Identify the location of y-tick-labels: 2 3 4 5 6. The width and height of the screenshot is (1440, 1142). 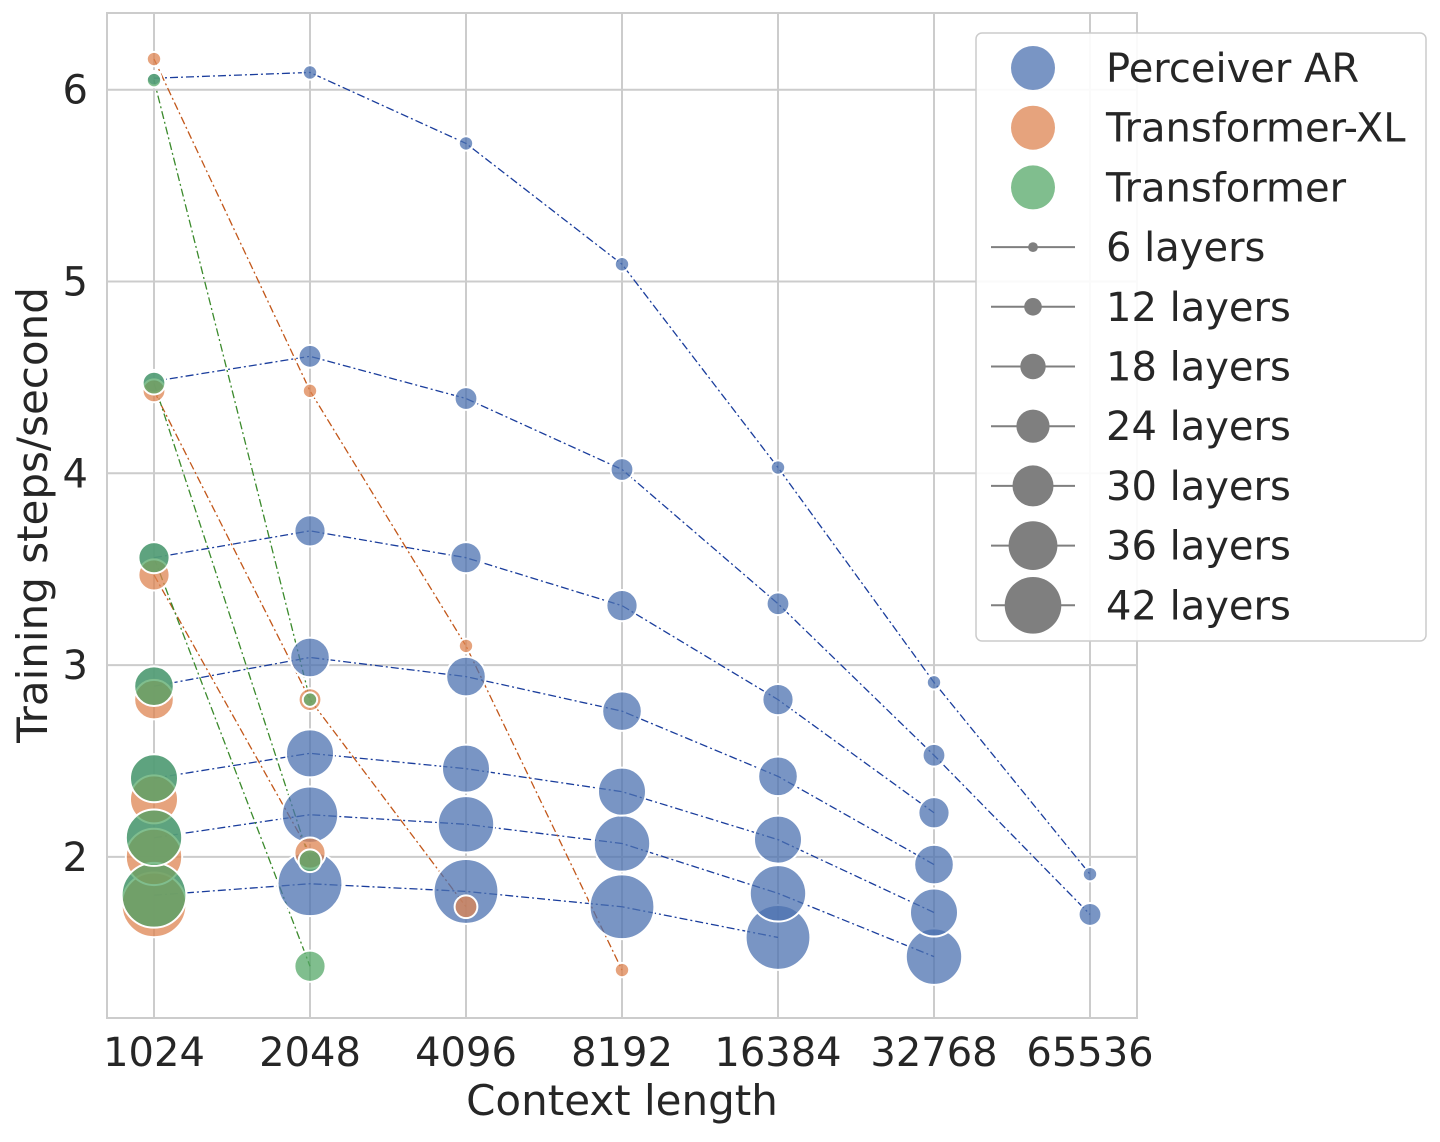
(75, 474).